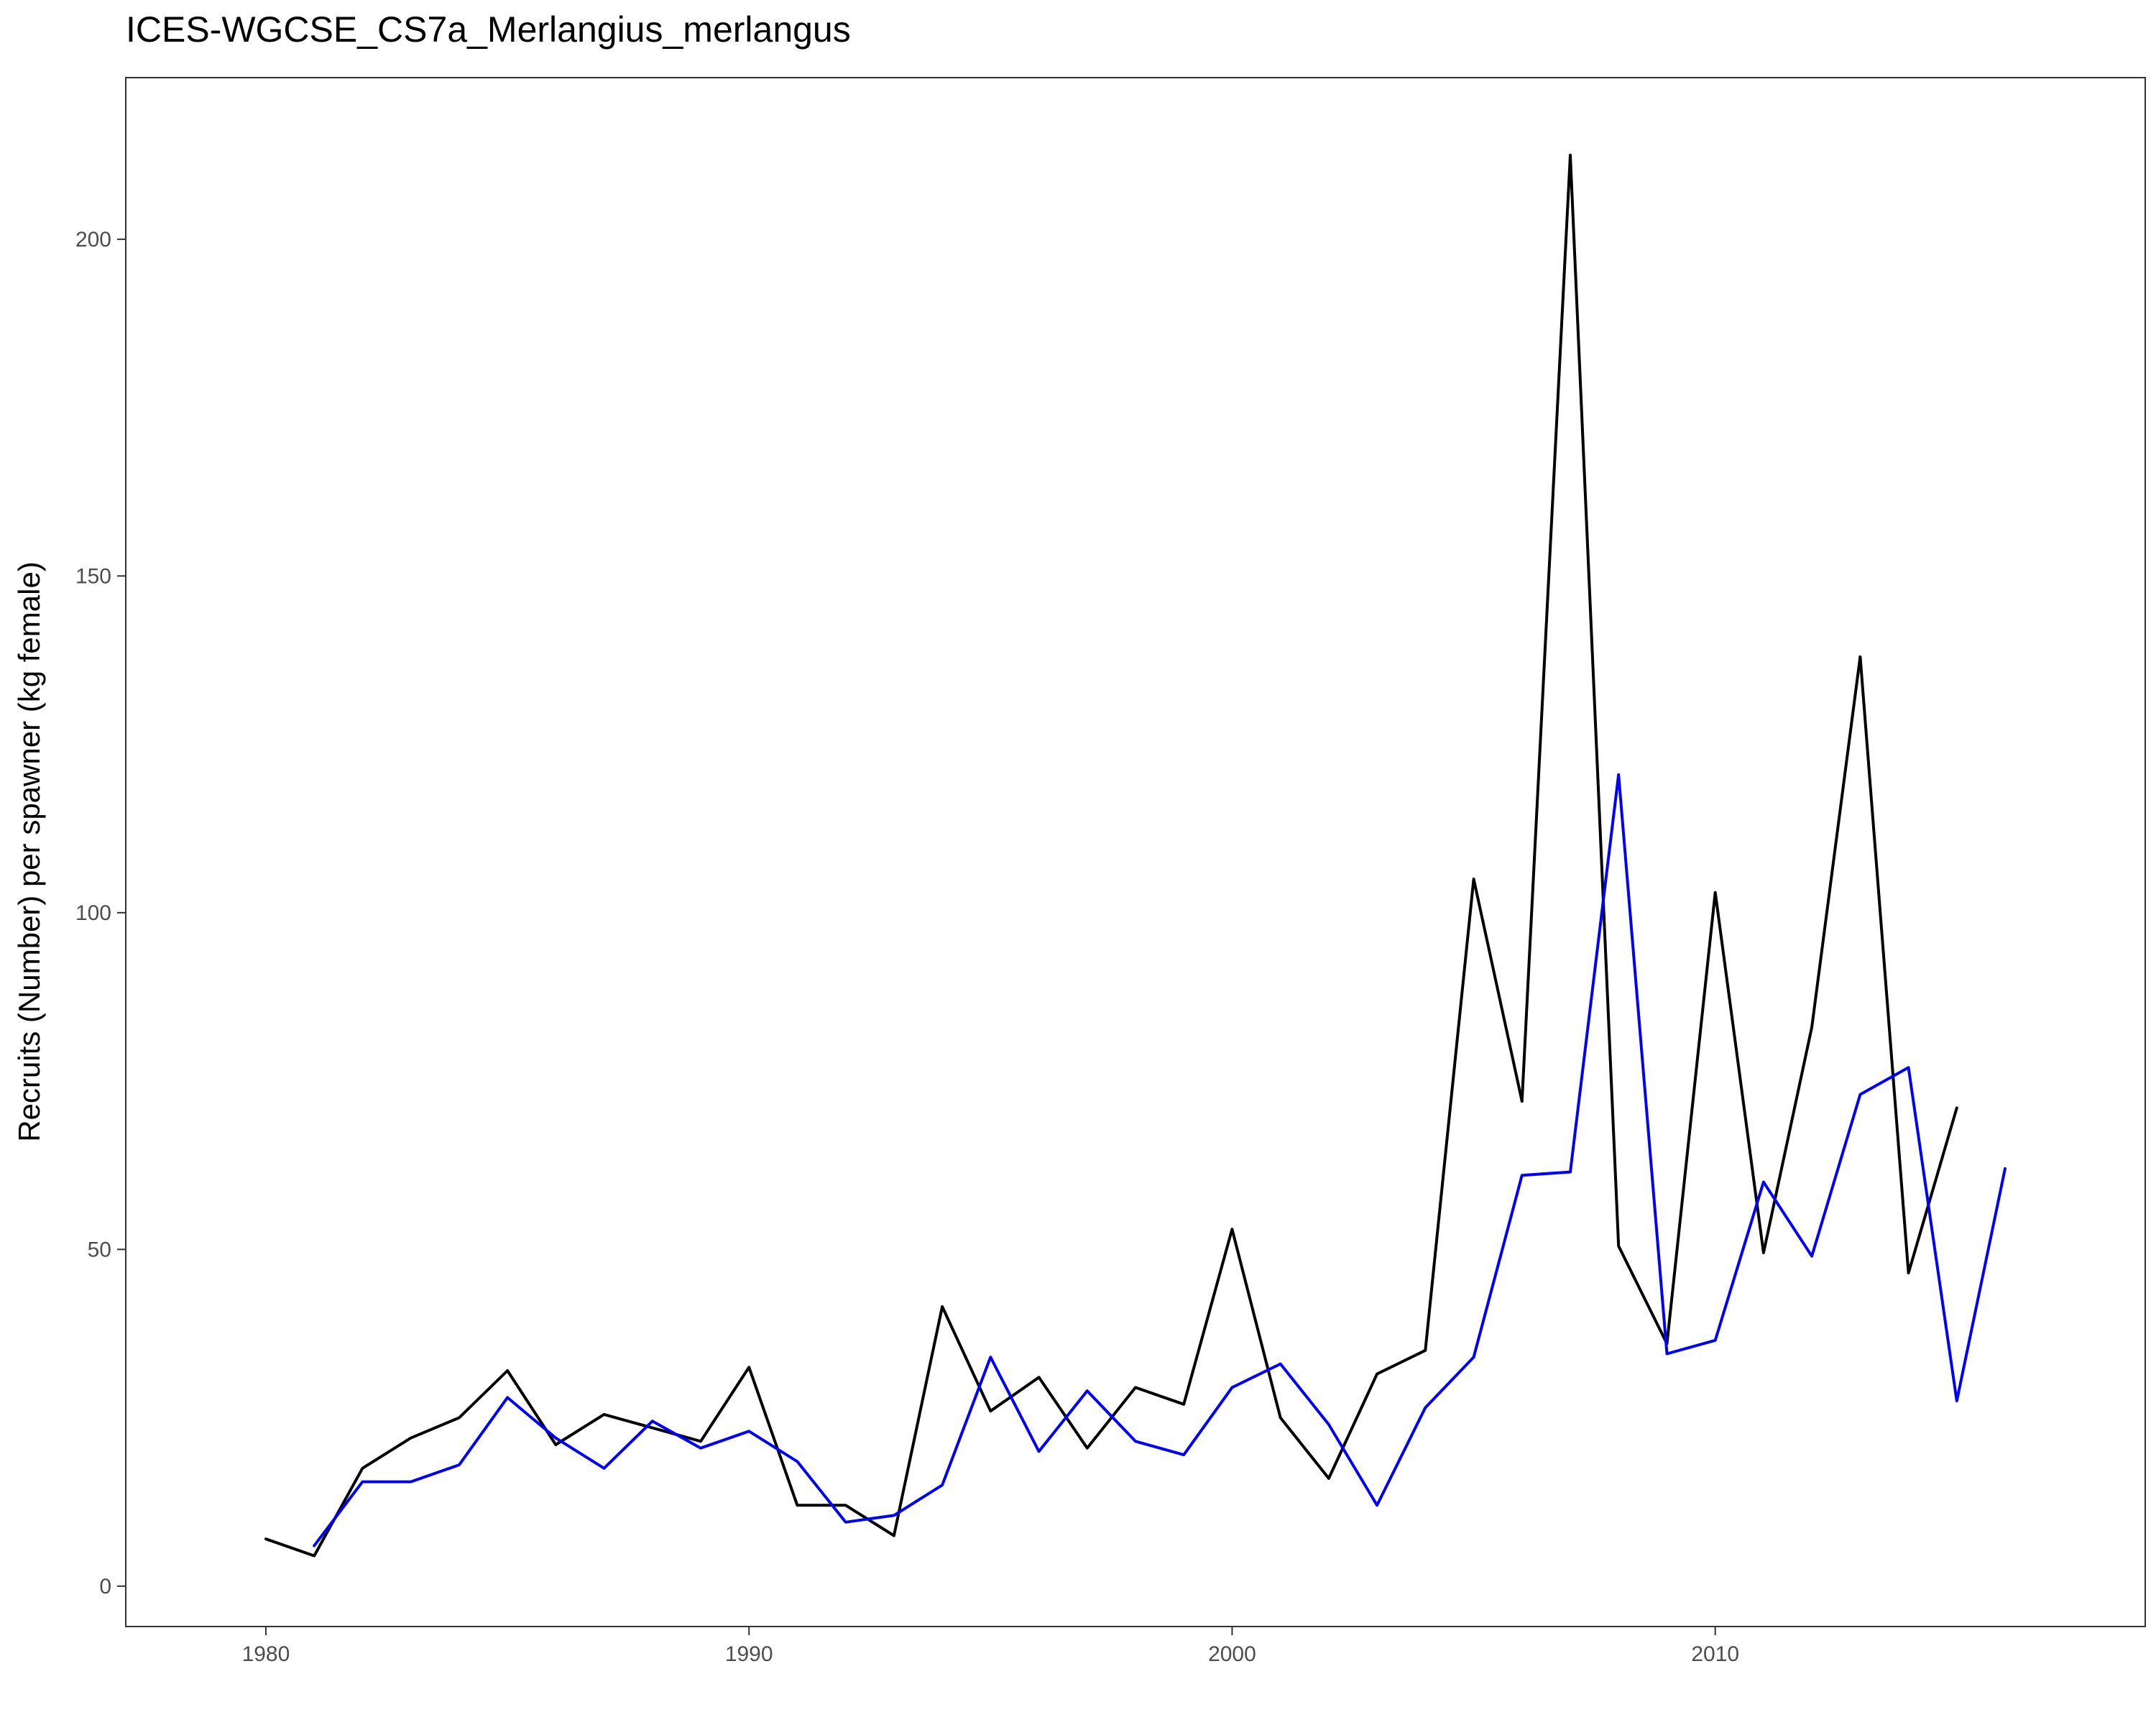  Describe the element at coordinates (266, 1654) in the screenshot. I see `x-tick-label: 1980` at that location.